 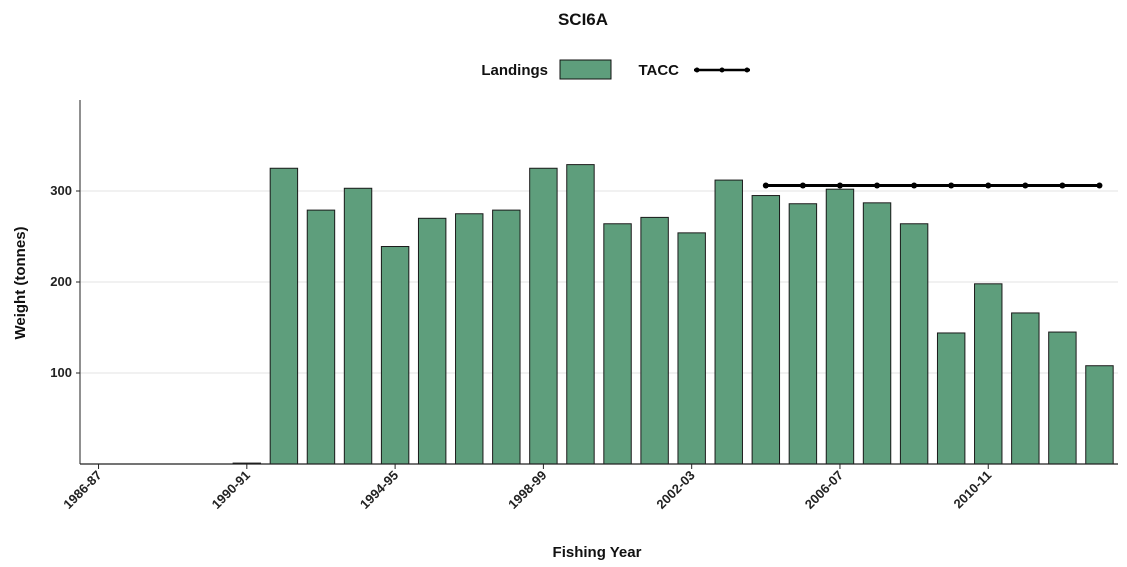 What do you see at coordinates (231, 490) in the screenshot?
I see `x-tick-label: 1990-91` at bounding box center [231, 490].